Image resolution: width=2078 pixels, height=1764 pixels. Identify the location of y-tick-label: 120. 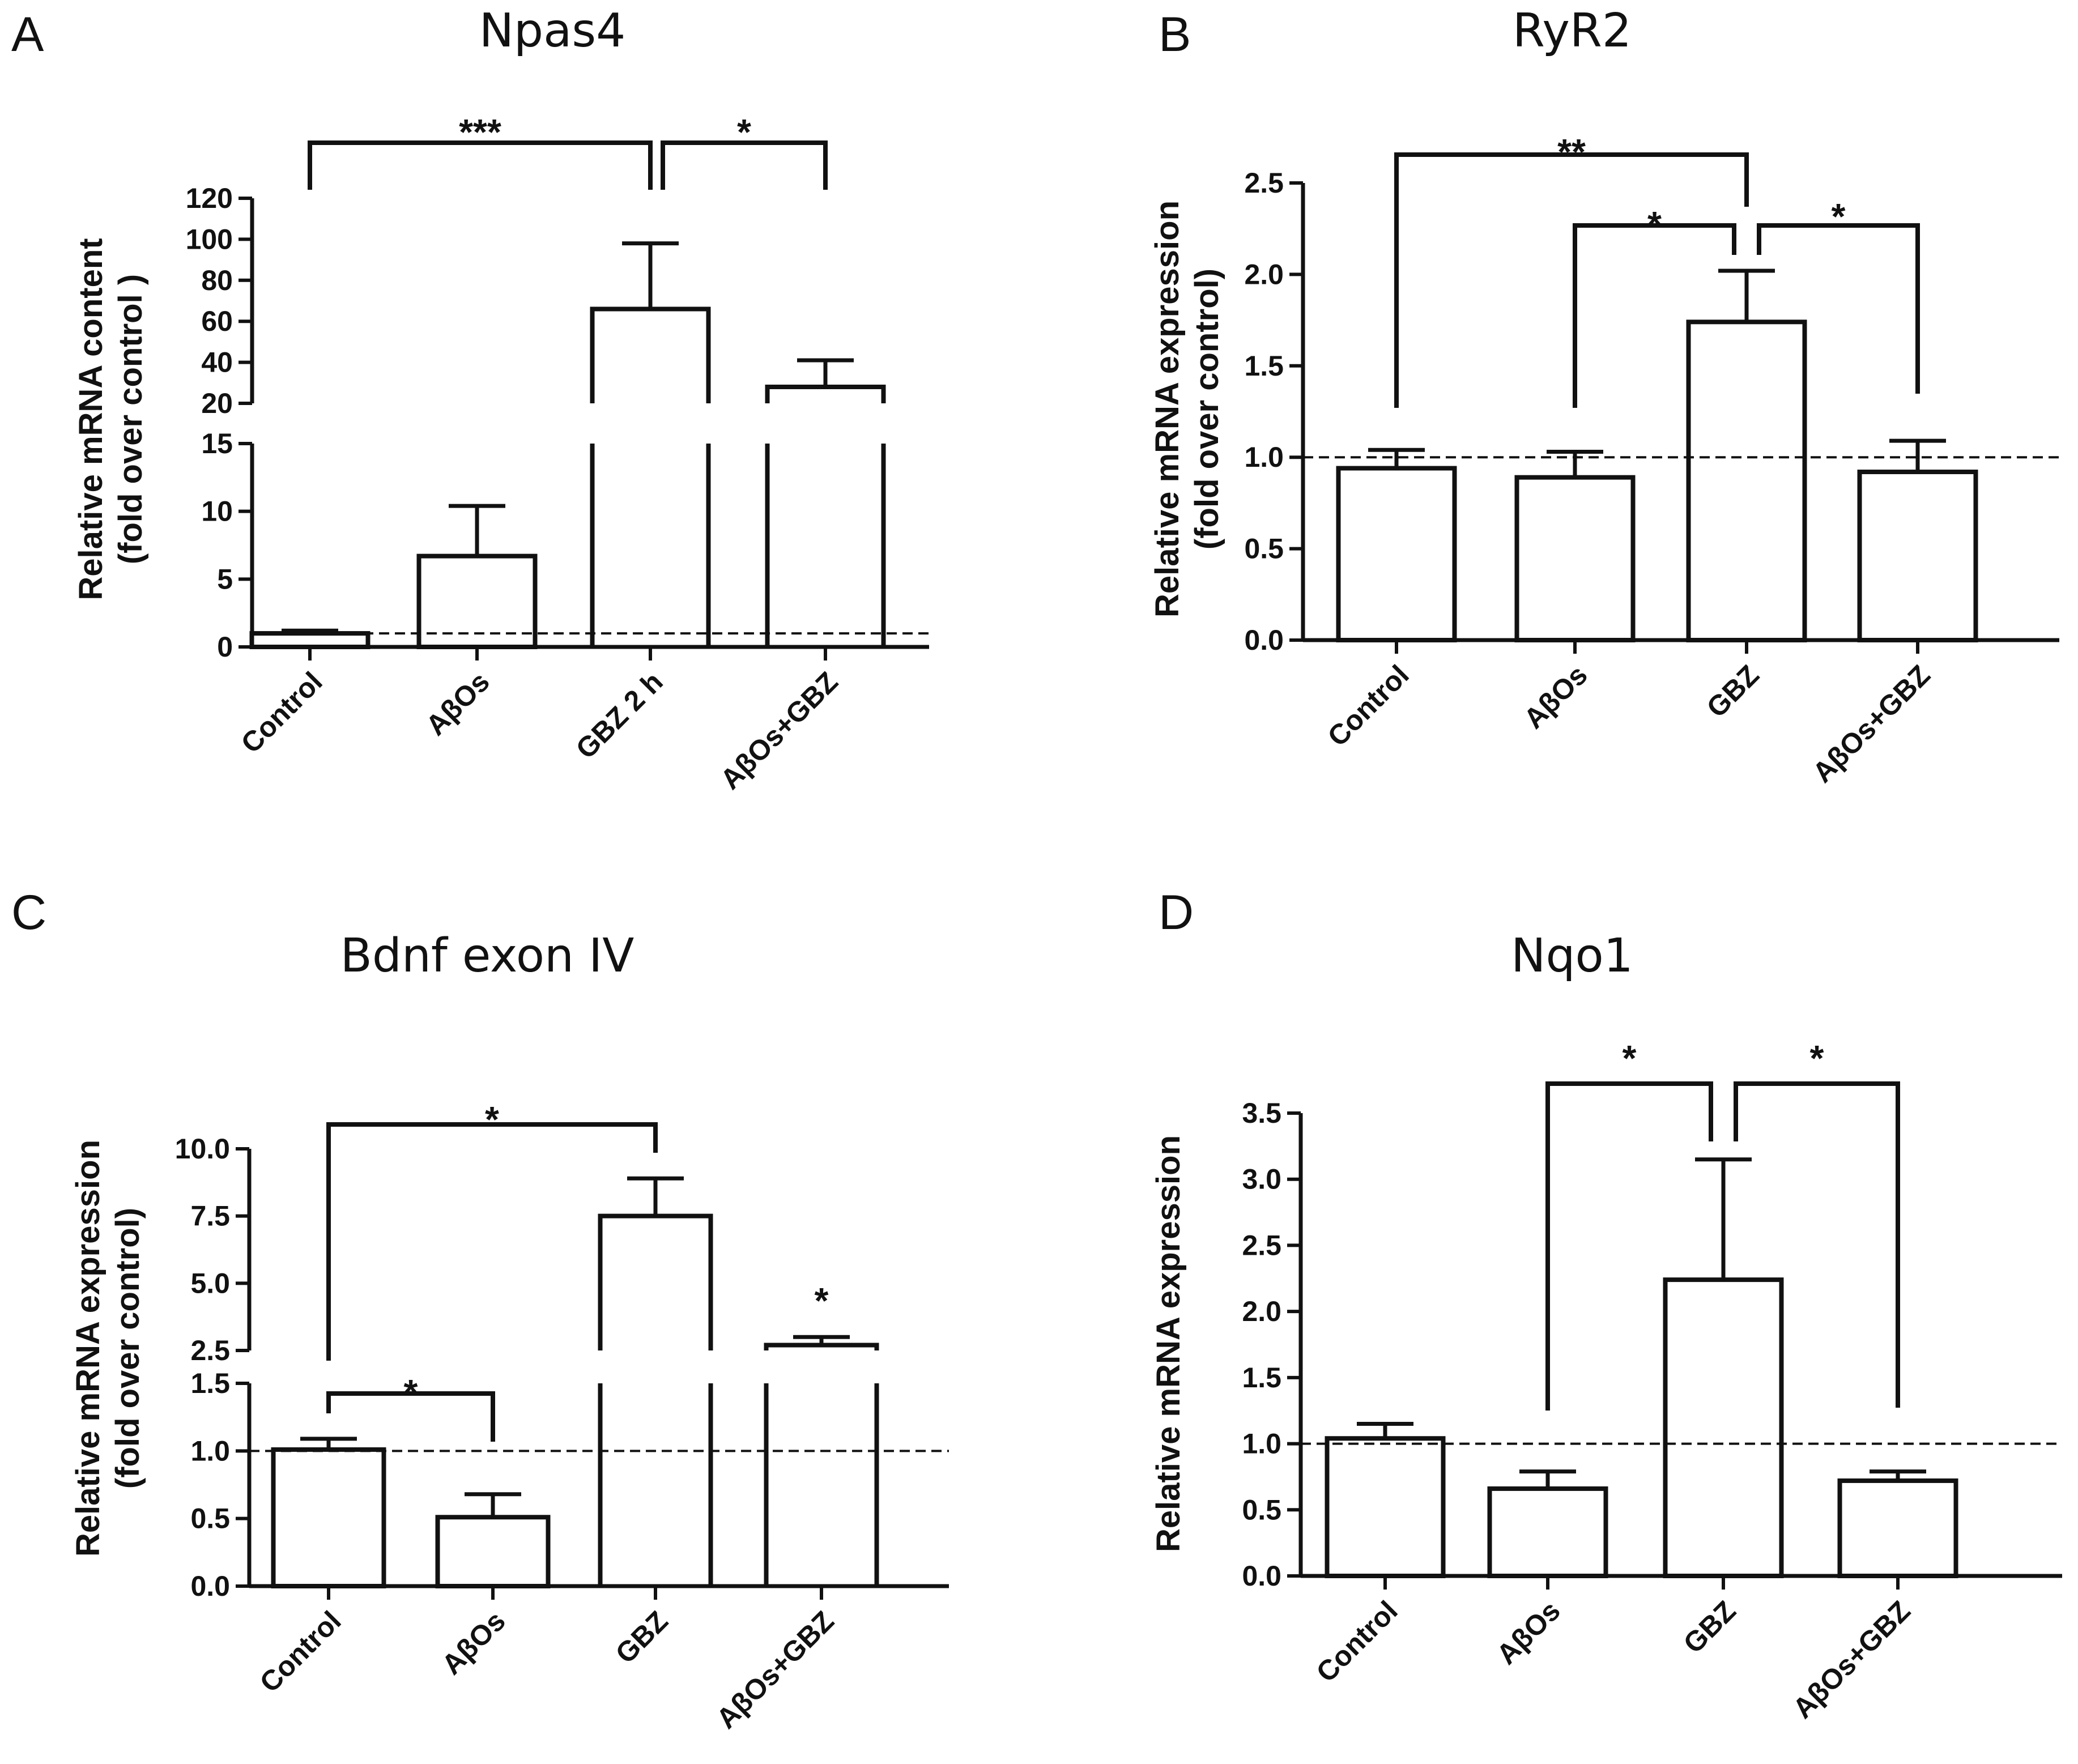
(210, 198).